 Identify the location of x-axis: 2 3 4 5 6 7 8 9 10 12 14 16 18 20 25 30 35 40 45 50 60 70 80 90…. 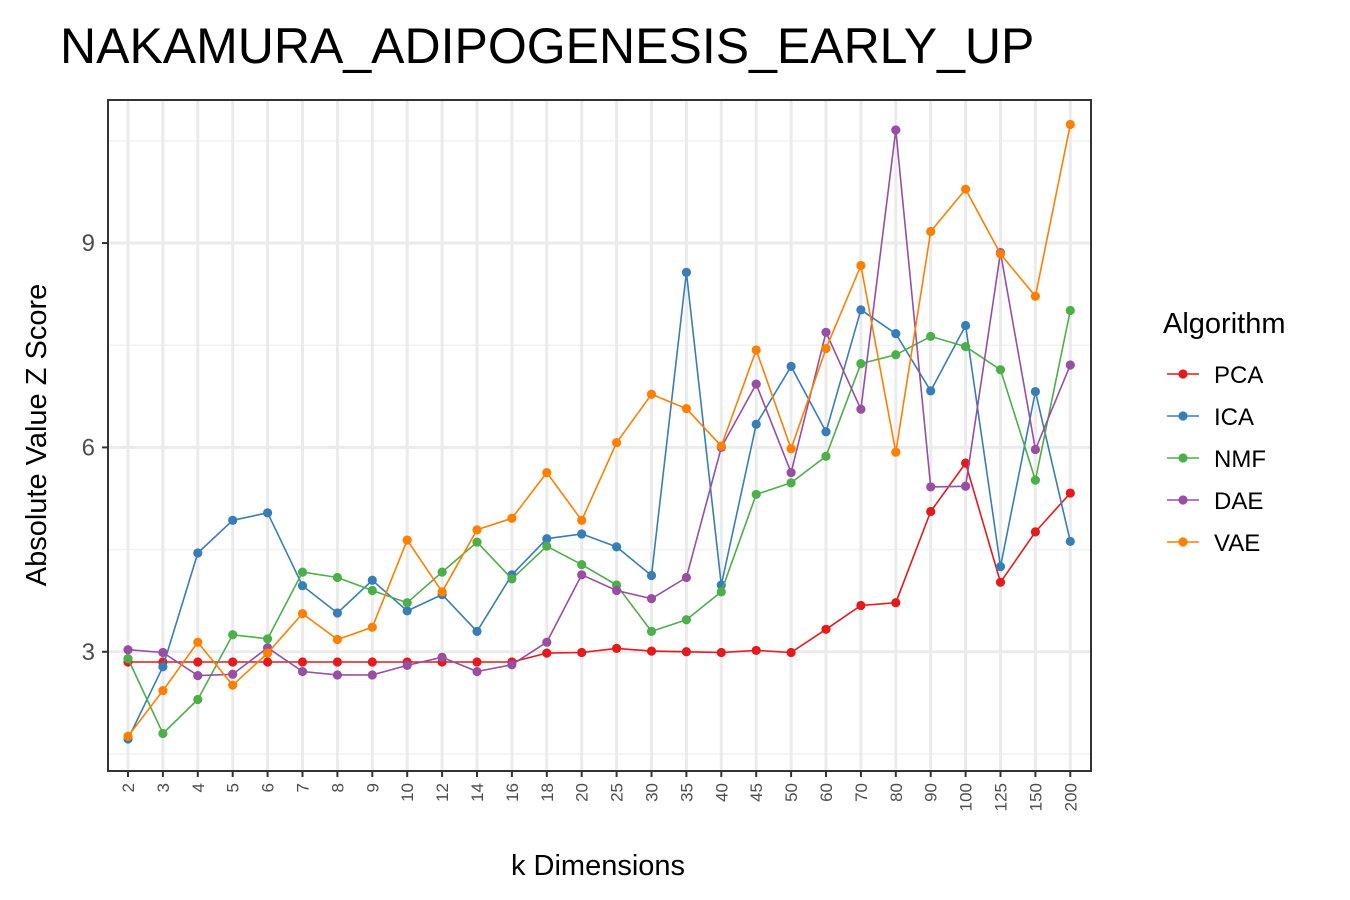
(599, 791).